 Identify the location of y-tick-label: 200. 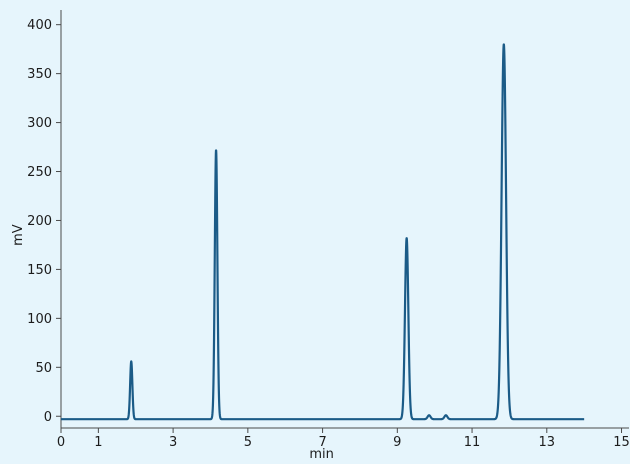
(39, 221).